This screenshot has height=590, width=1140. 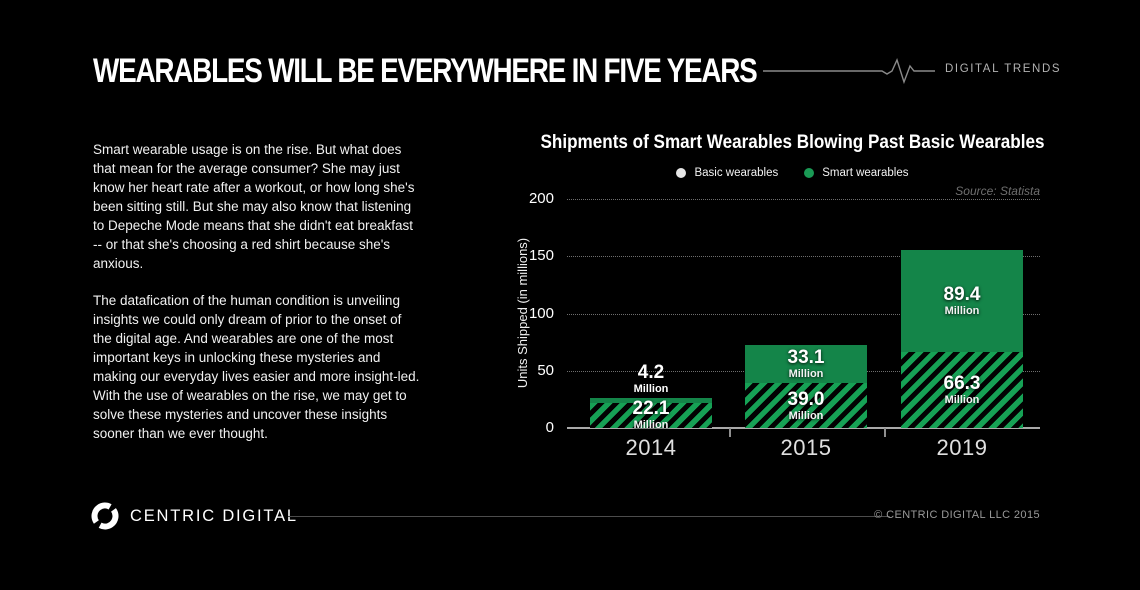 What do you see at coordinates (803, 428) in the screenshot?
I see `x-axis-line` at bounding box center [803, 428].